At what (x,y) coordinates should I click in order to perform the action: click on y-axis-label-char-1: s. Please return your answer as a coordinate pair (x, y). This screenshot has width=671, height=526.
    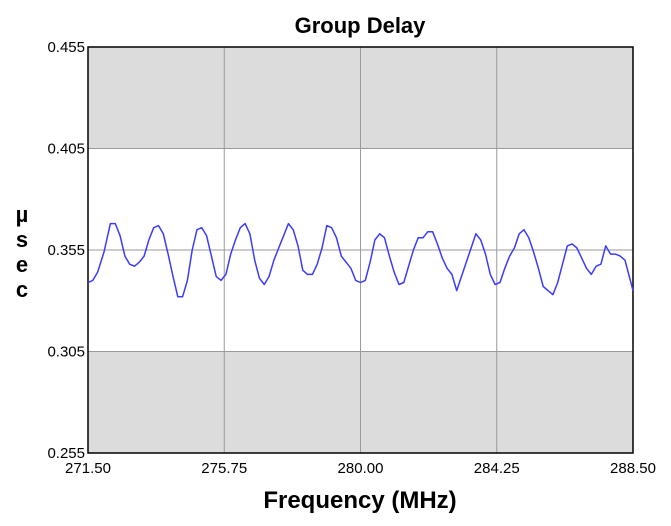
    Looking at the image, I should click on (22, 239).